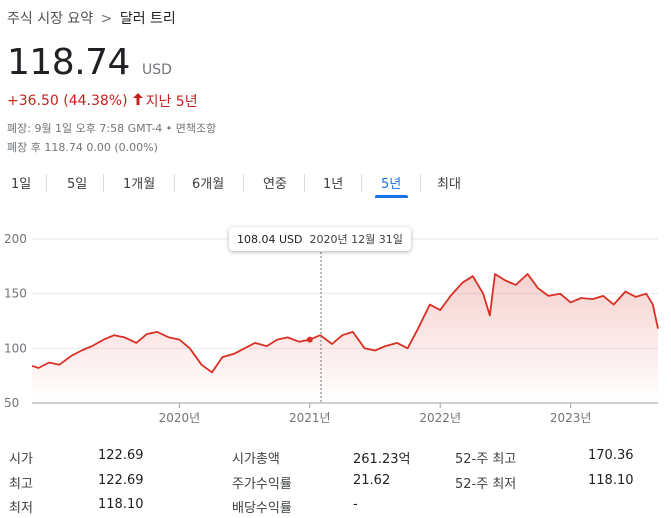 The width and height of the screenshot is (671, 518). I want to click on range-tabs: 1일 5일 1개월 6개월 연중 1년 5년 최대, so click(335, 185).